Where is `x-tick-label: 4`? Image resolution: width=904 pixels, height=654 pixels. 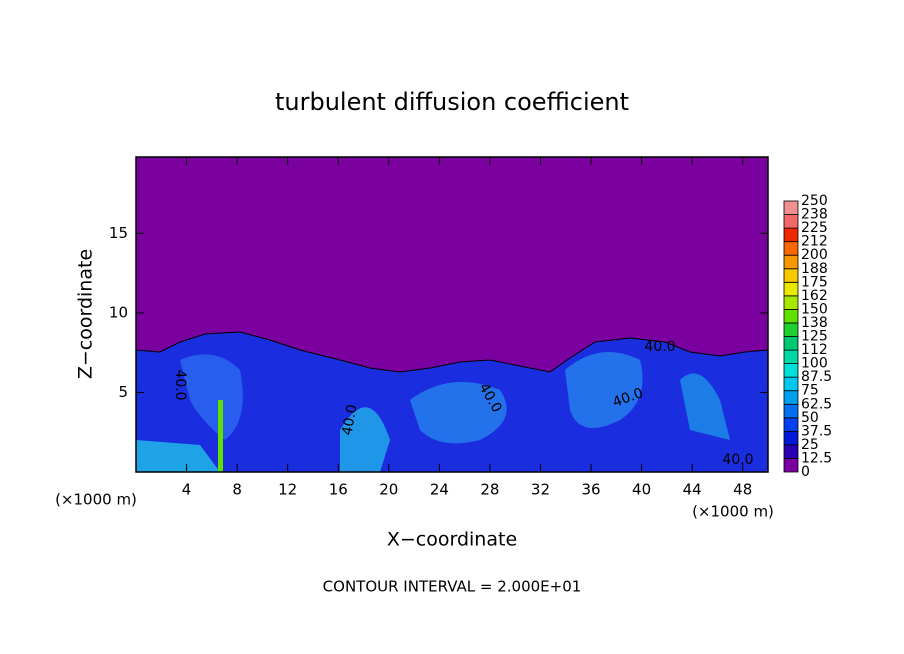
x-tick-label: 4 is located at coordinates (187, 490).